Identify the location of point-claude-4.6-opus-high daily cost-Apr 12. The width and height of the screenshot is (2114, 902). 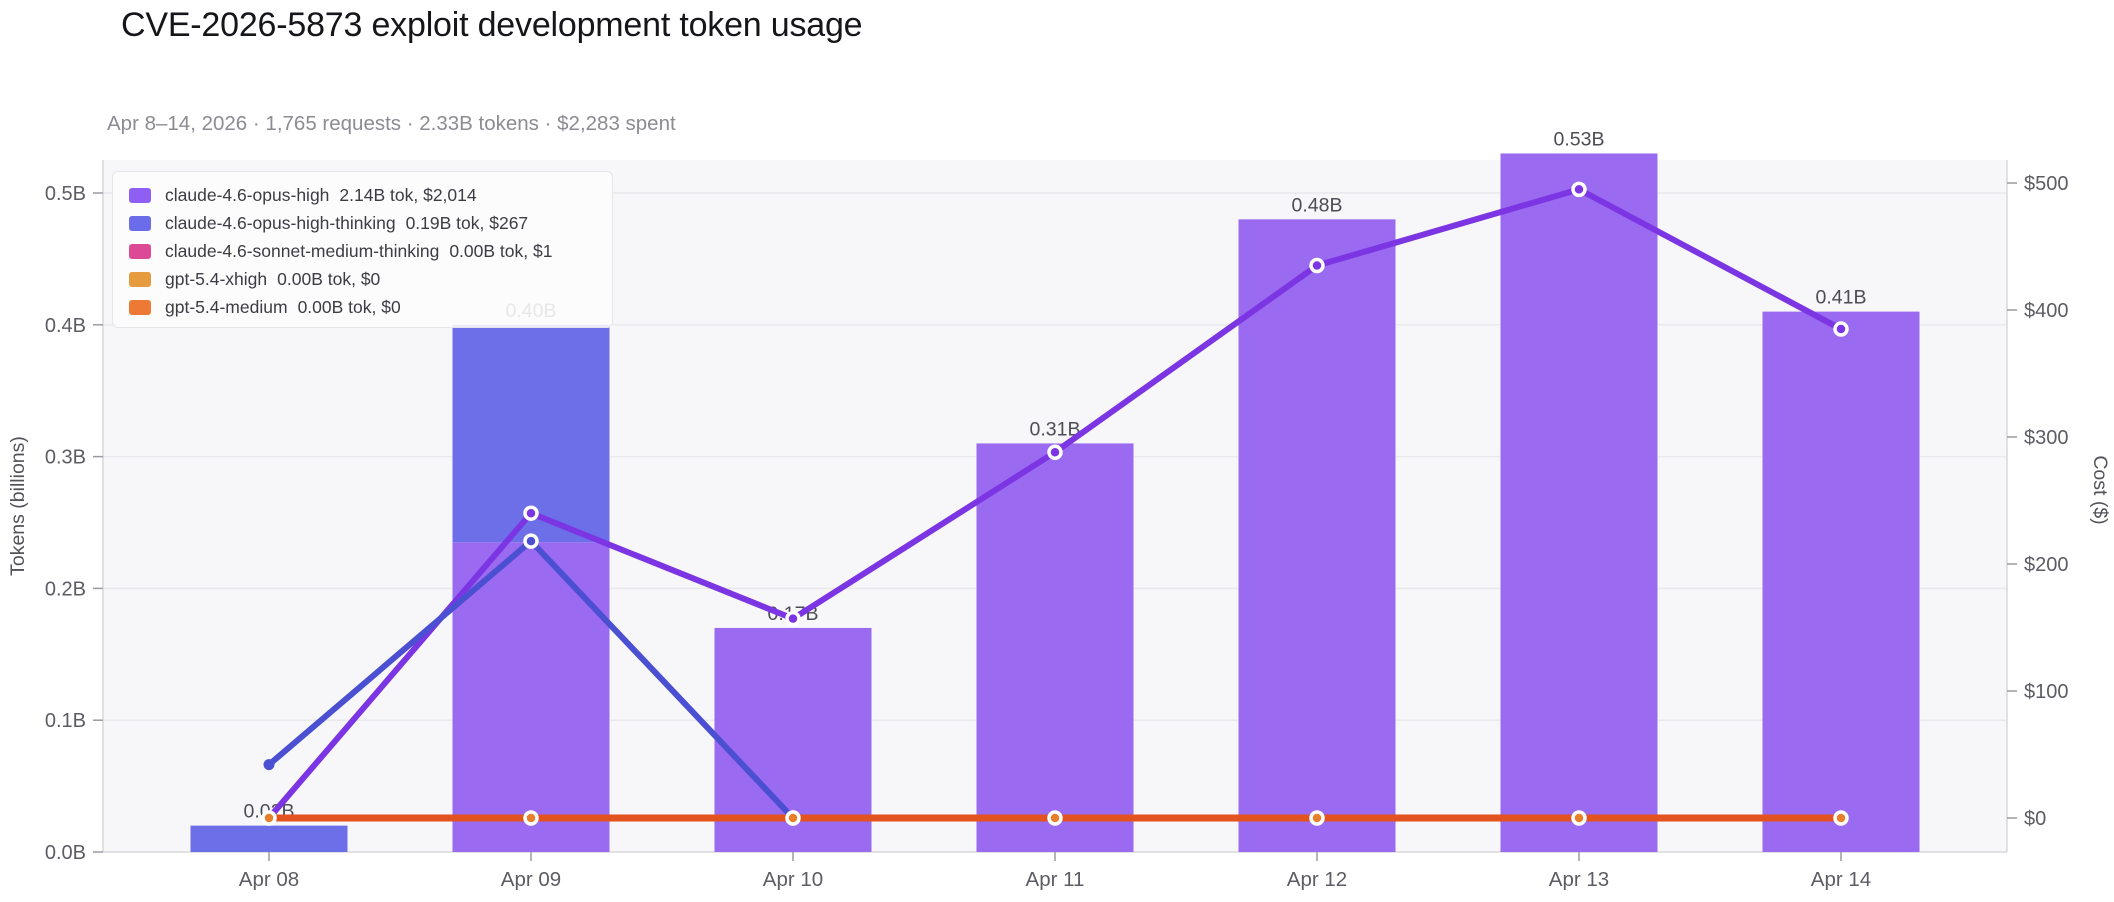
(1317, 265).